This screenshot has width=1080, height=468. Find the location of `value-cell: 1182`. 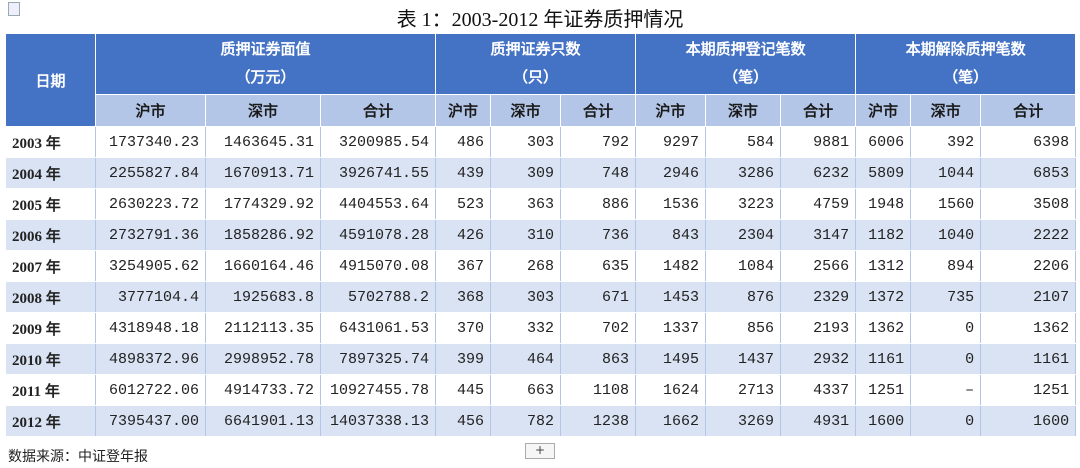

value-cell: 1182 is located at coordinates (883, 235).